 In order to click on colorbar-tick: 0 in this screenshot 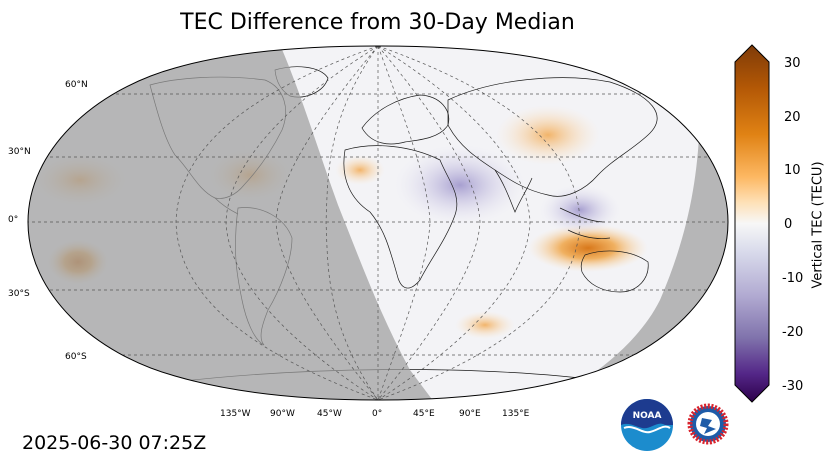, I will do `click(788, 224)`.